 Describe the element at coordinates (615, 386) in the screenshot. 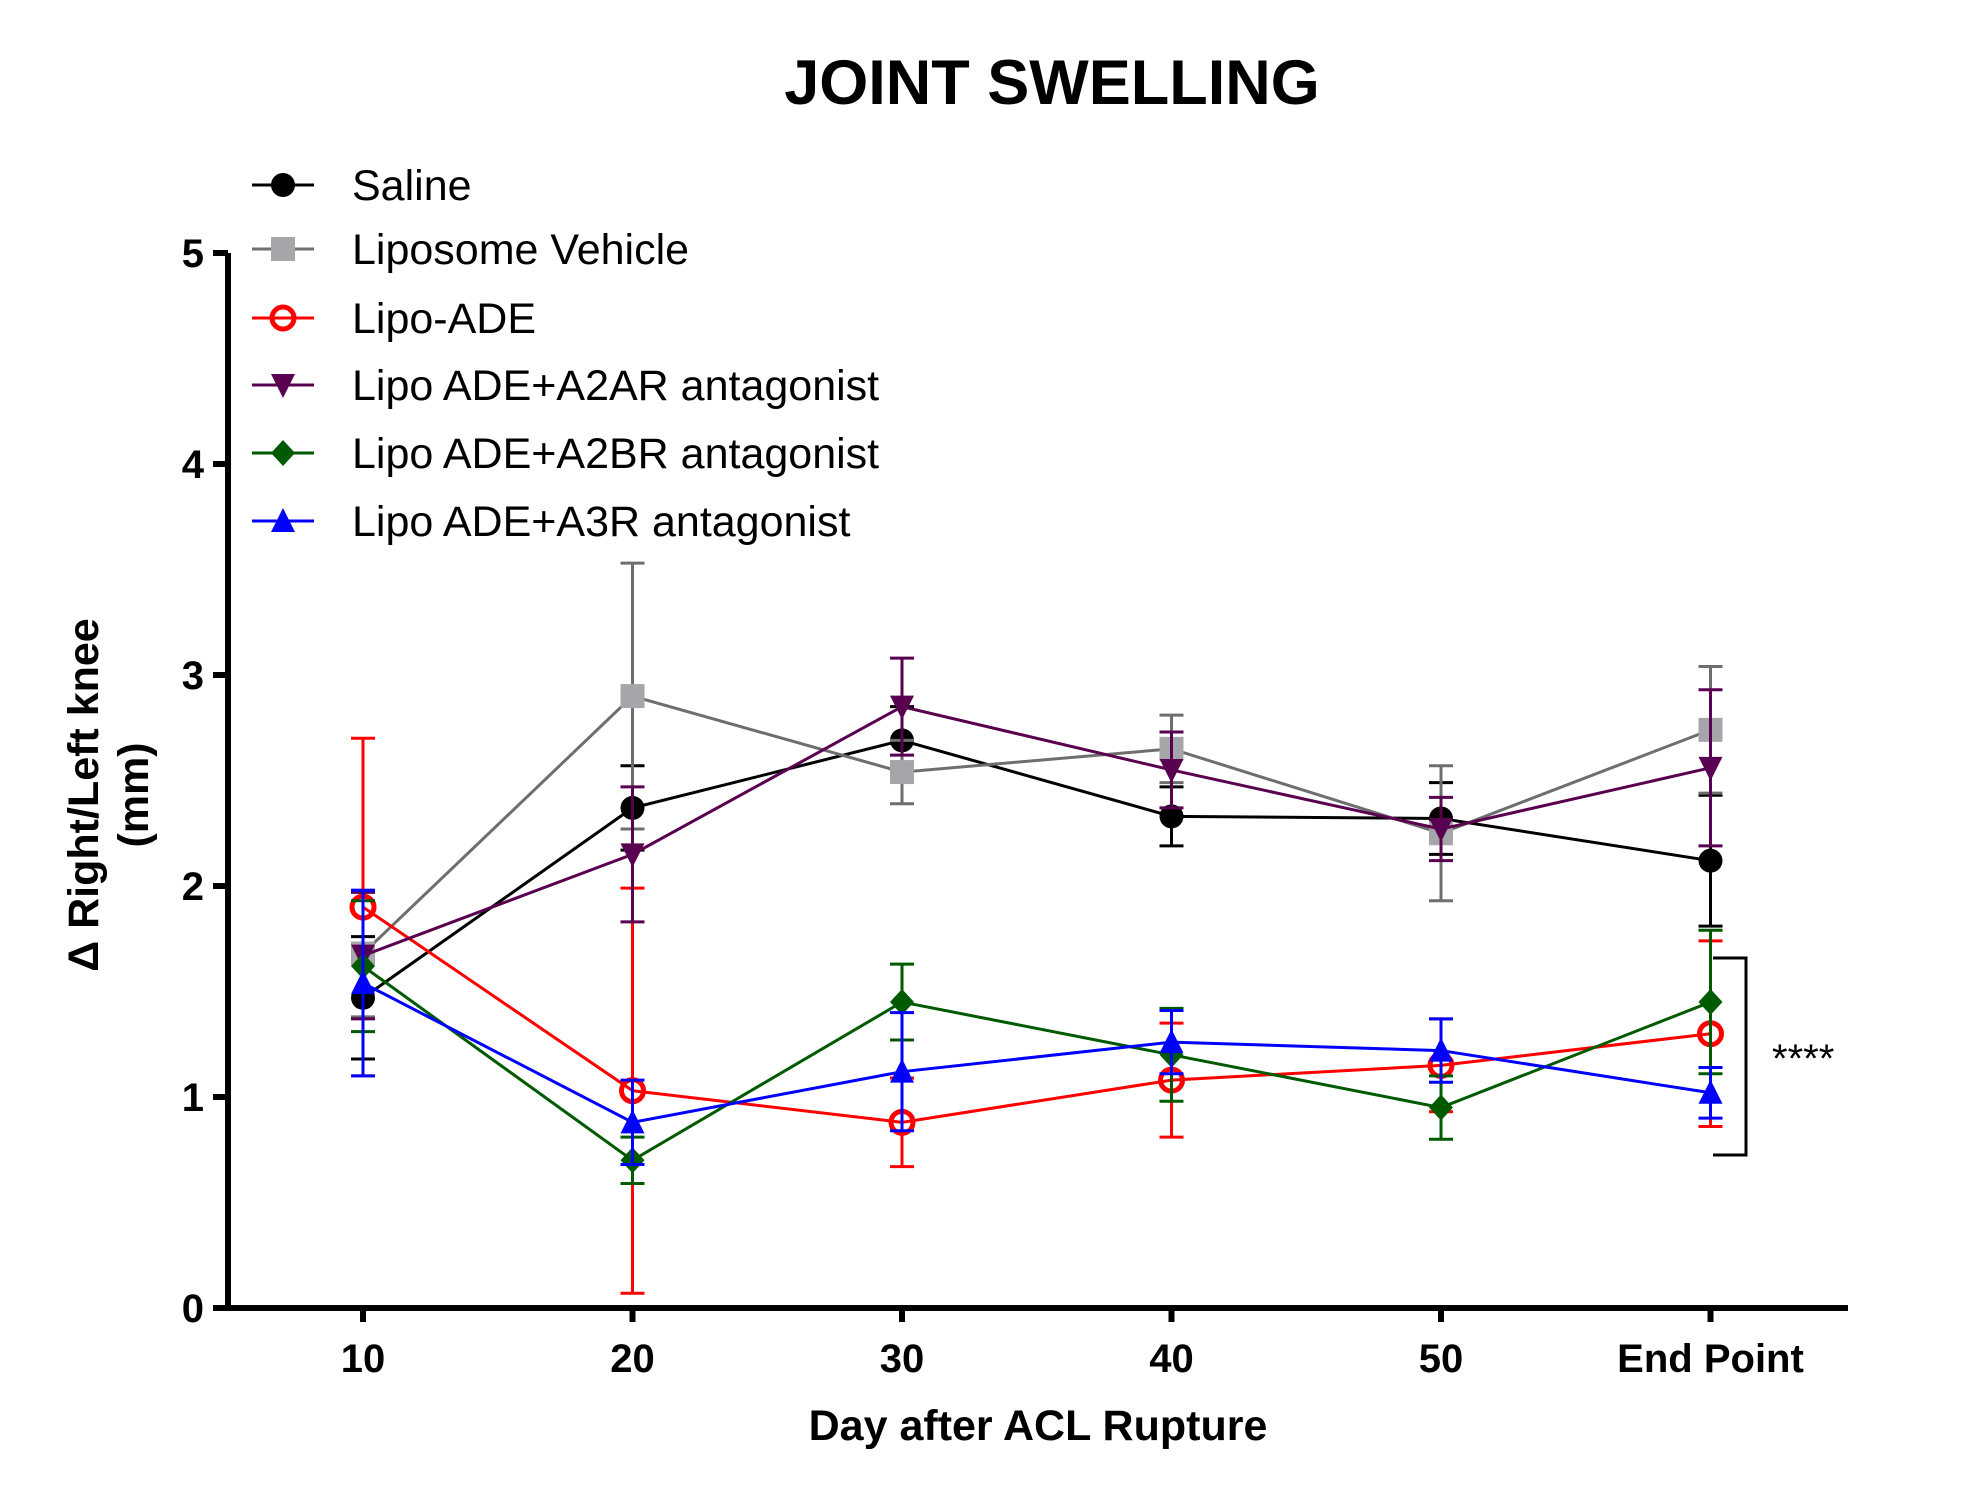

I see `legend-label: Lipo ADE+A2AR antagonist` at that location.